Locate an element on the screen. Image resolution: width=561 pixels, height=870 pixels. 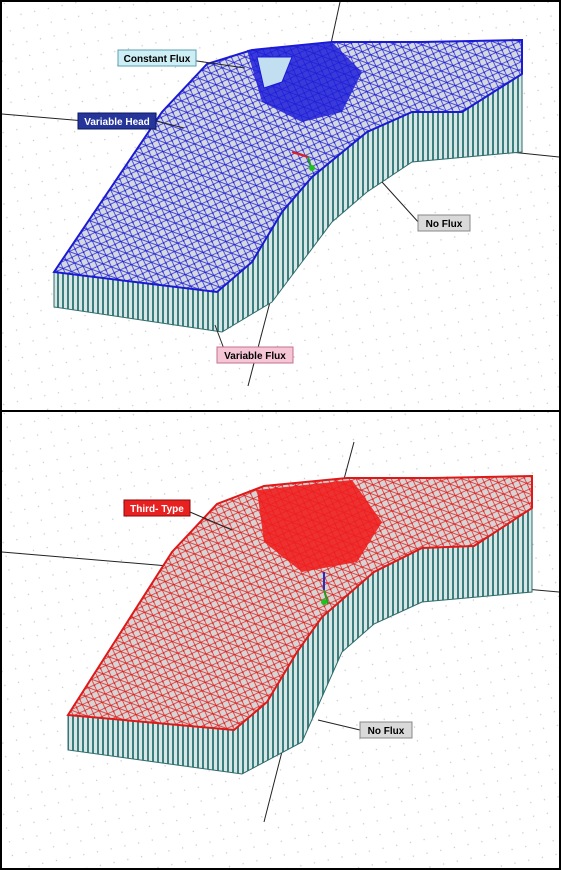
axis-line-left is located at coordinates (97, 560).